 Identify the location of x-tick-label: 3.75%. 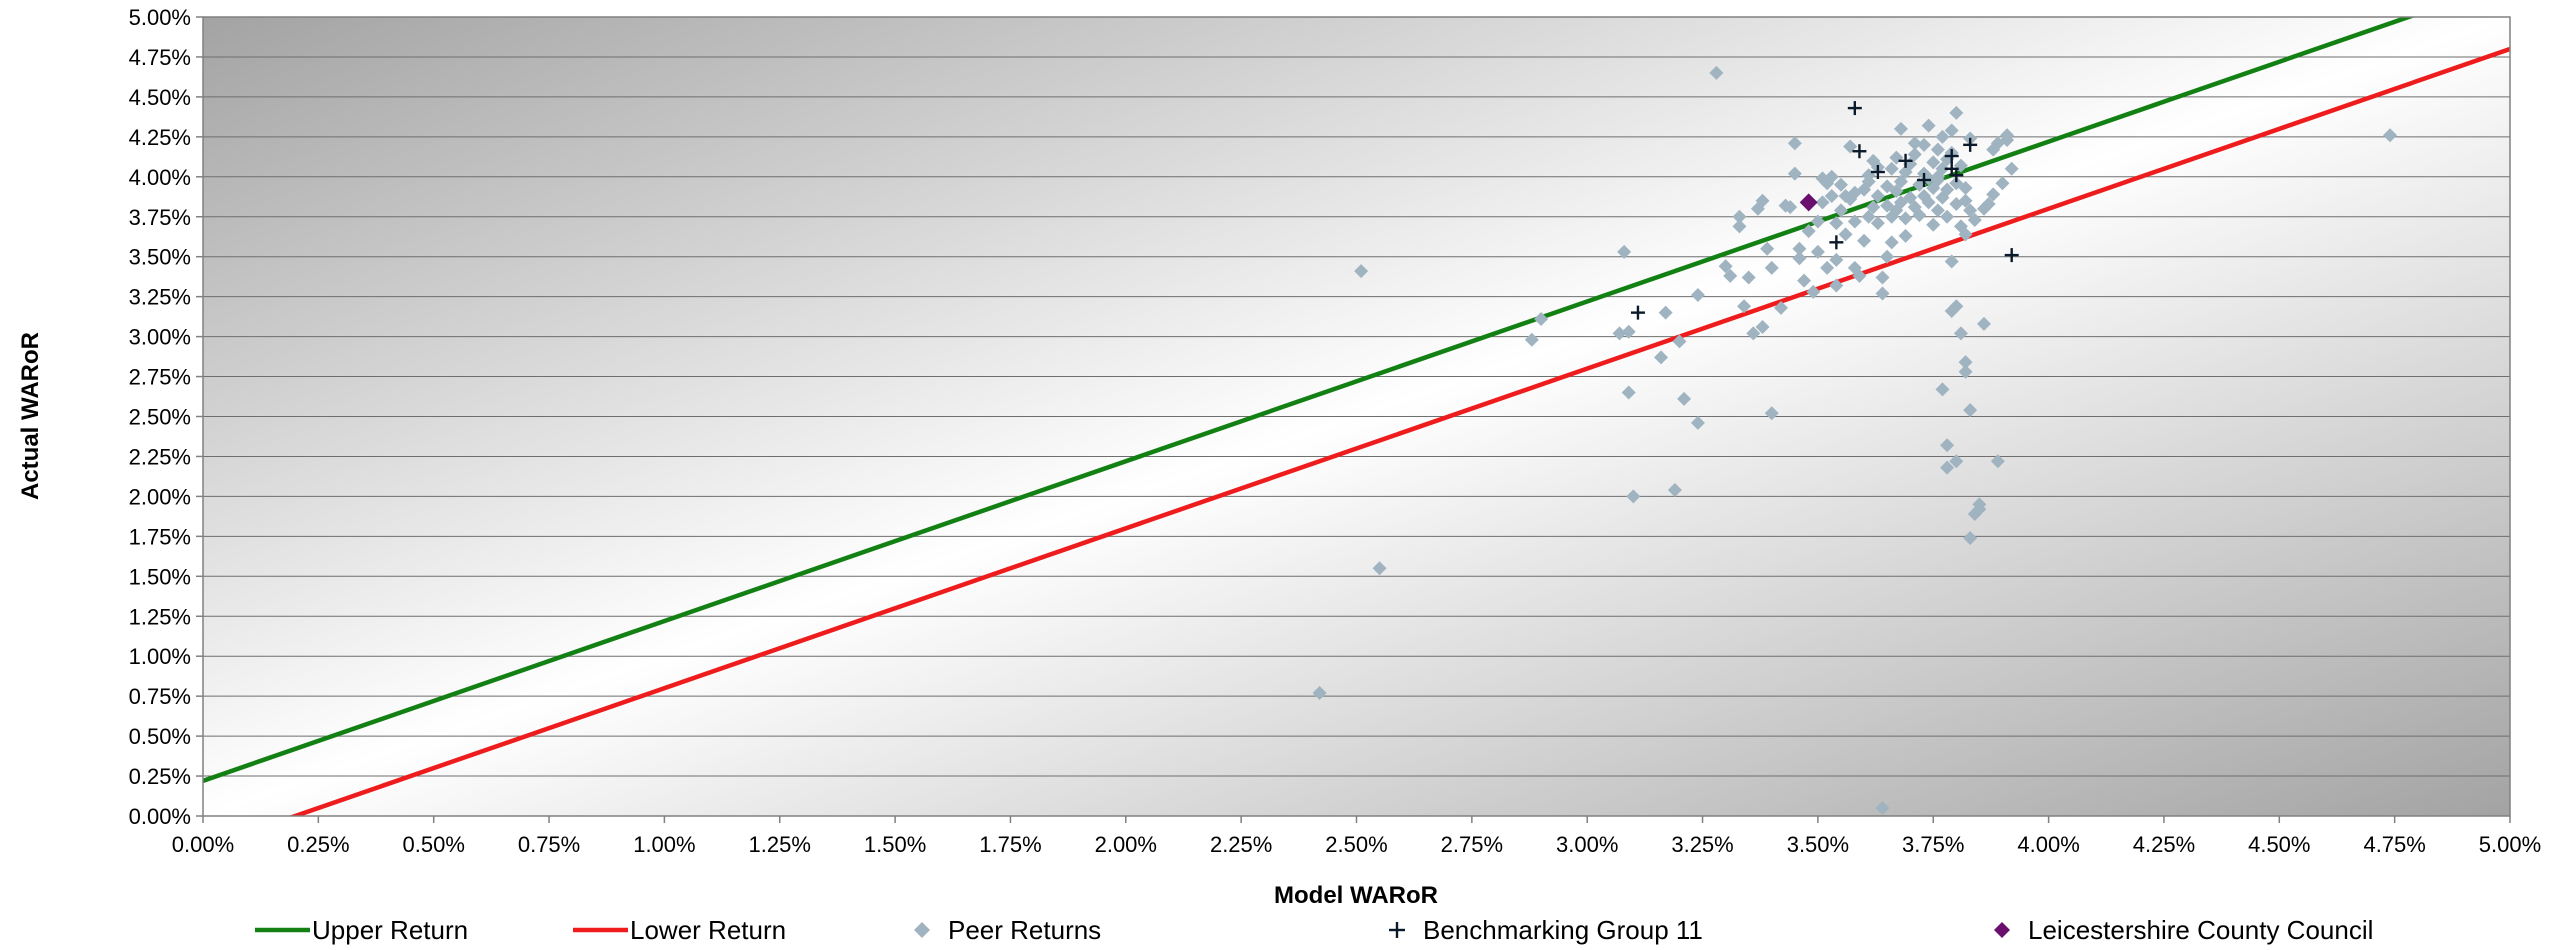
(1933, 844).